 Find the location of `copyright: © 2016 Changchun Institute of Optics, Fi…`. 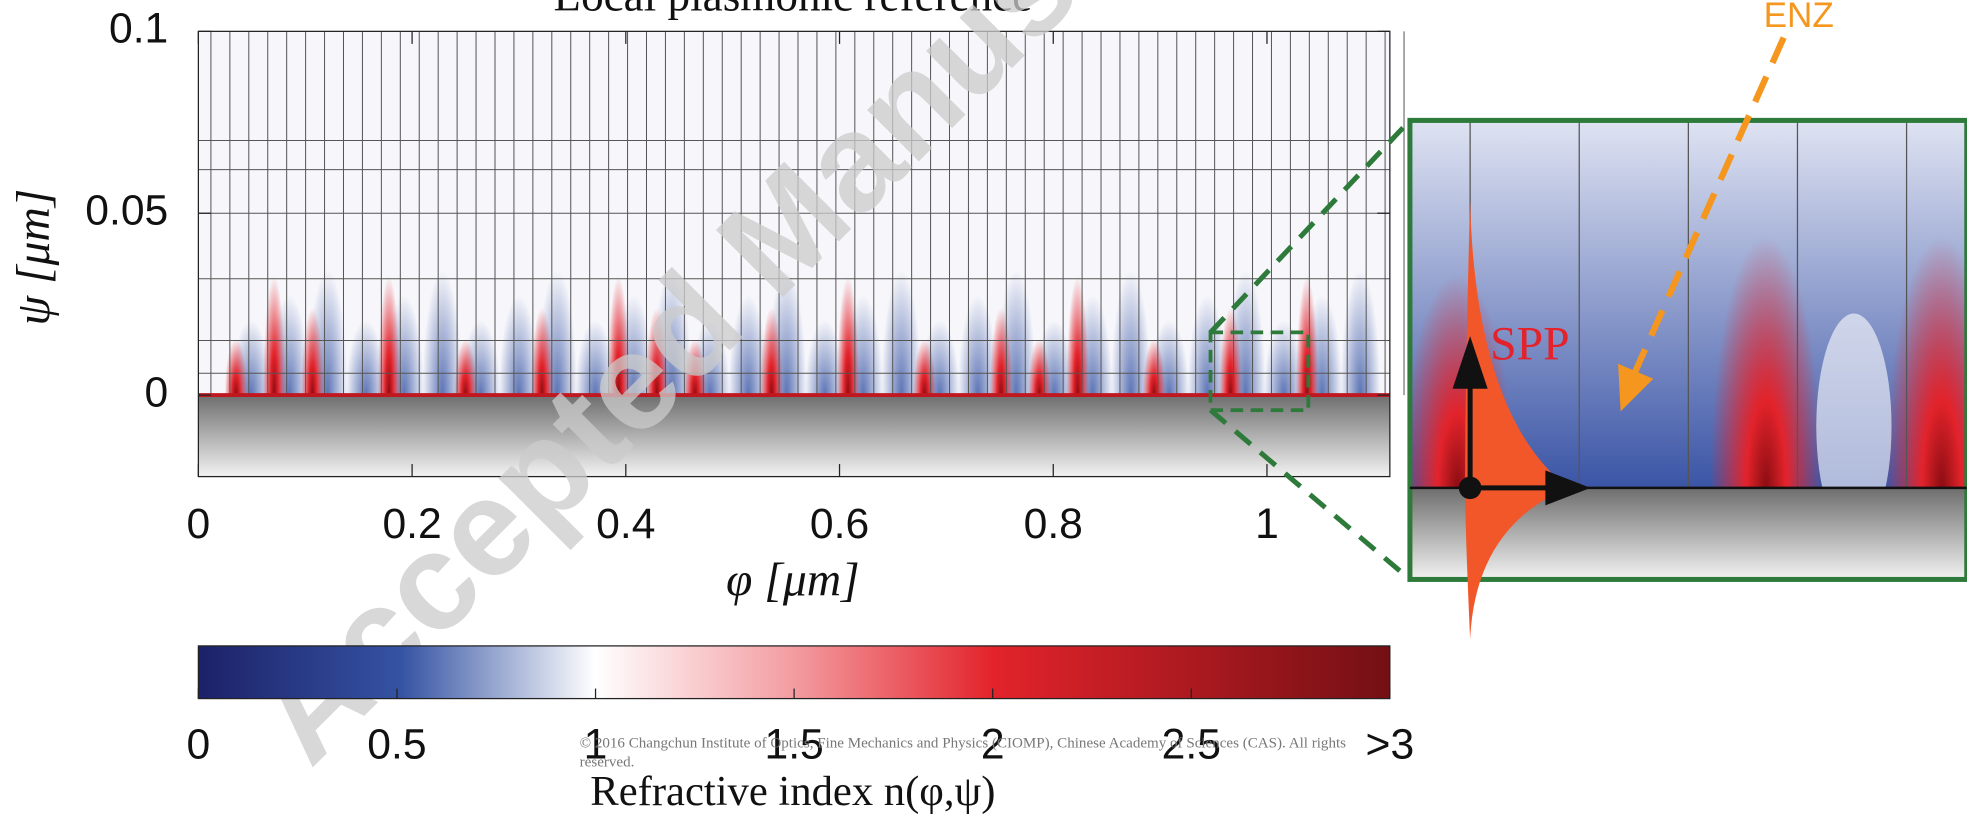

copyright: © 2016 Changchun Institute of Optics, Fi… is located at coordinates (963, 752).